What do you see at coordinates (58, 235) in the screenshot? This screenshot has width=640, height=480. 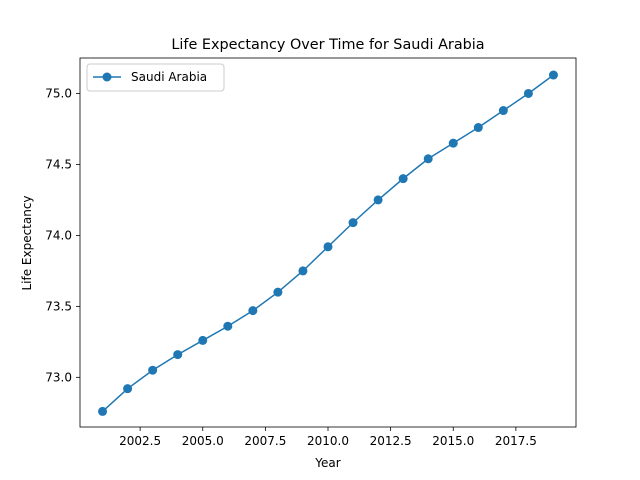 I see `y-tick-label: 74.0` at bounding box center [58, 235].